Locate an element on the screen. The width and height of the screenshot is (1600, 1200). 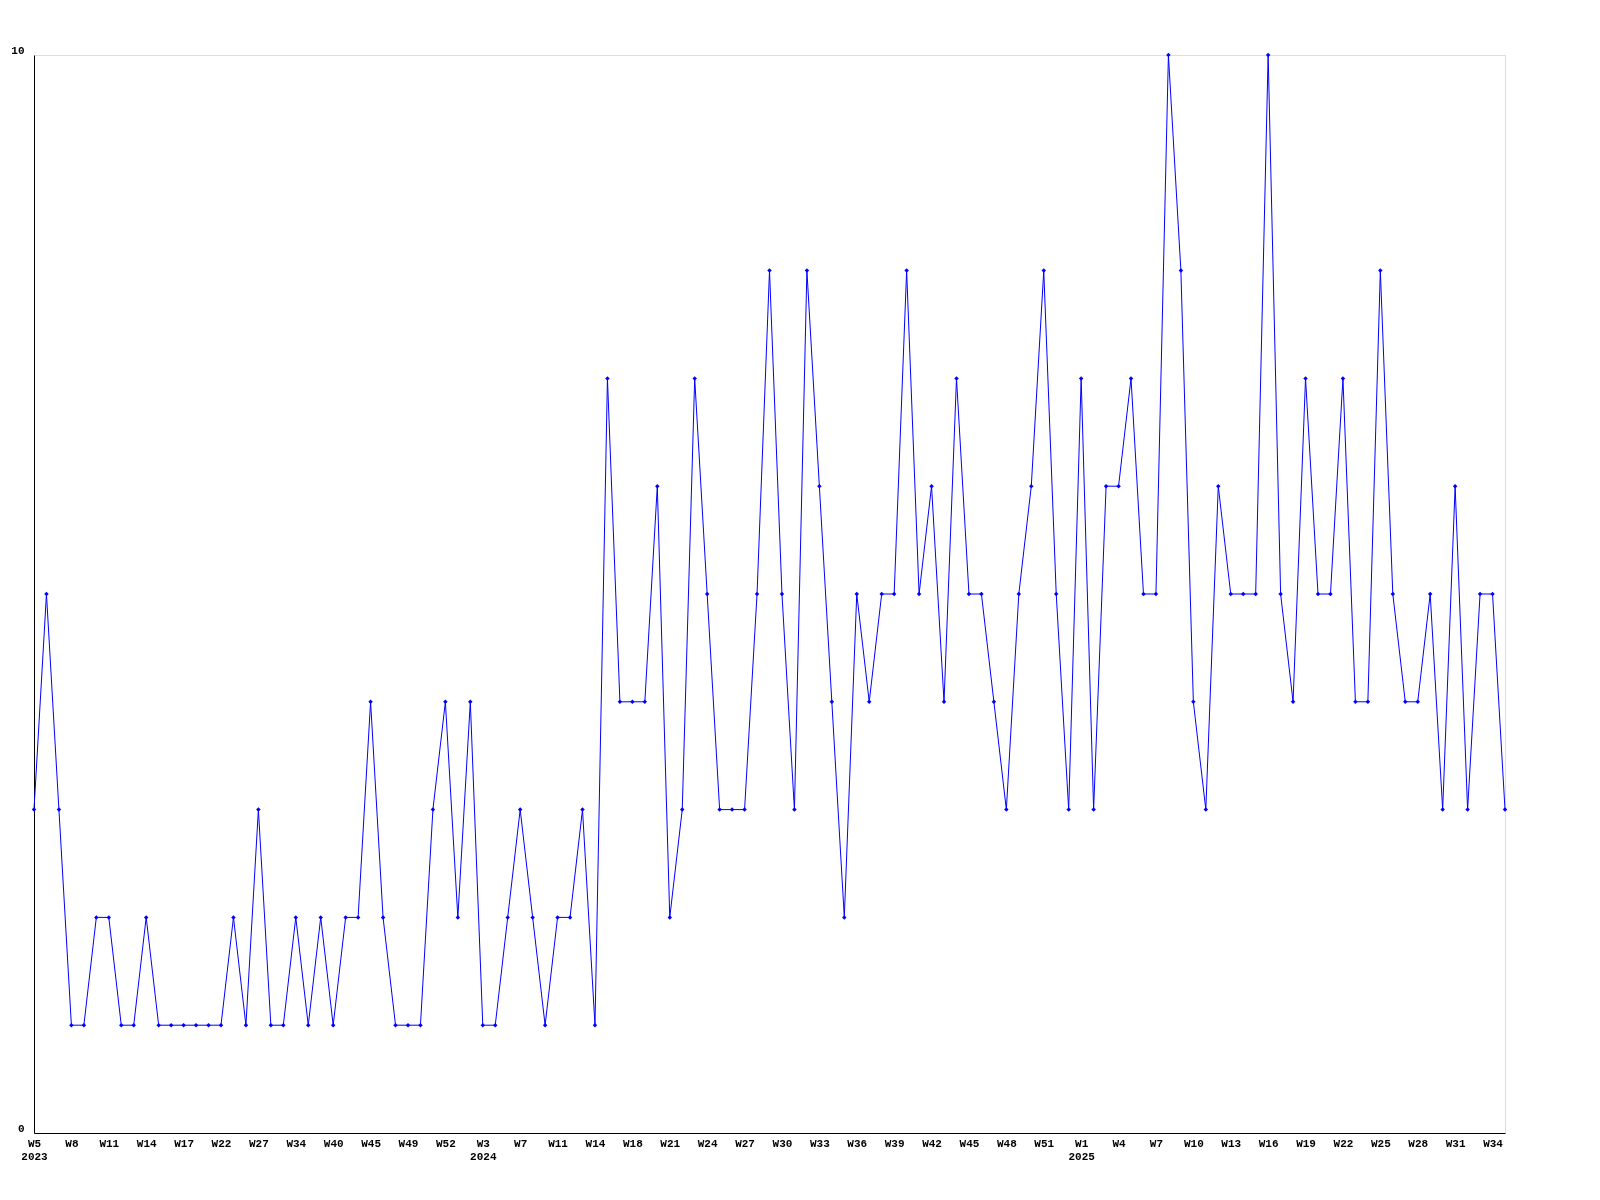
x-tick-label: W52 is located at coordinates (445, 1143).